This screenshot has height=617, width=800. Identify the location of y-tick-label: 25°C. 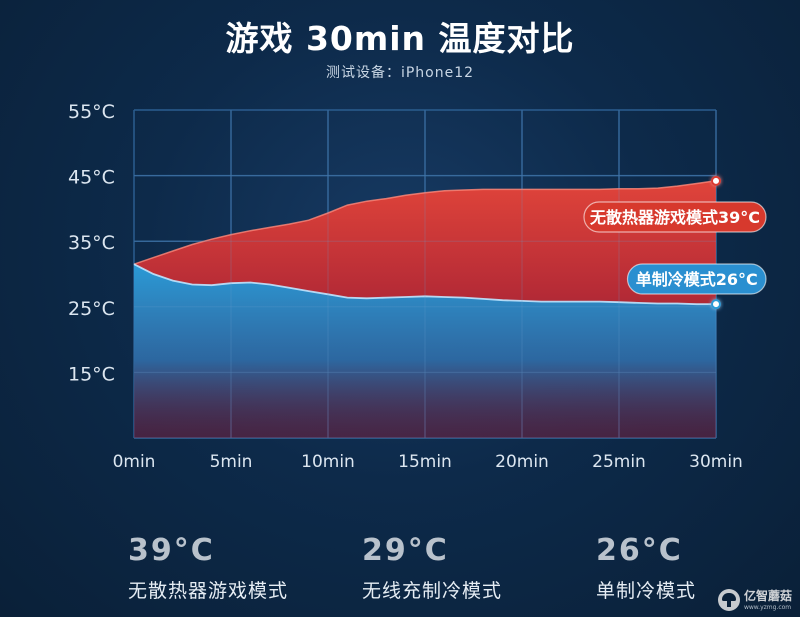
(91, 309).